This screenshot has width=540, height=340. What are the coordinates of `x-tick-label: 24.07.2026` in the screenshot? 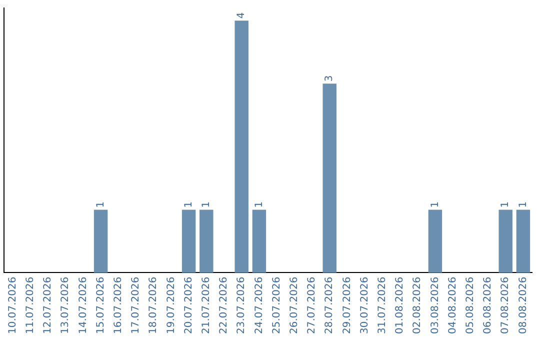 It's located at (259, 305).